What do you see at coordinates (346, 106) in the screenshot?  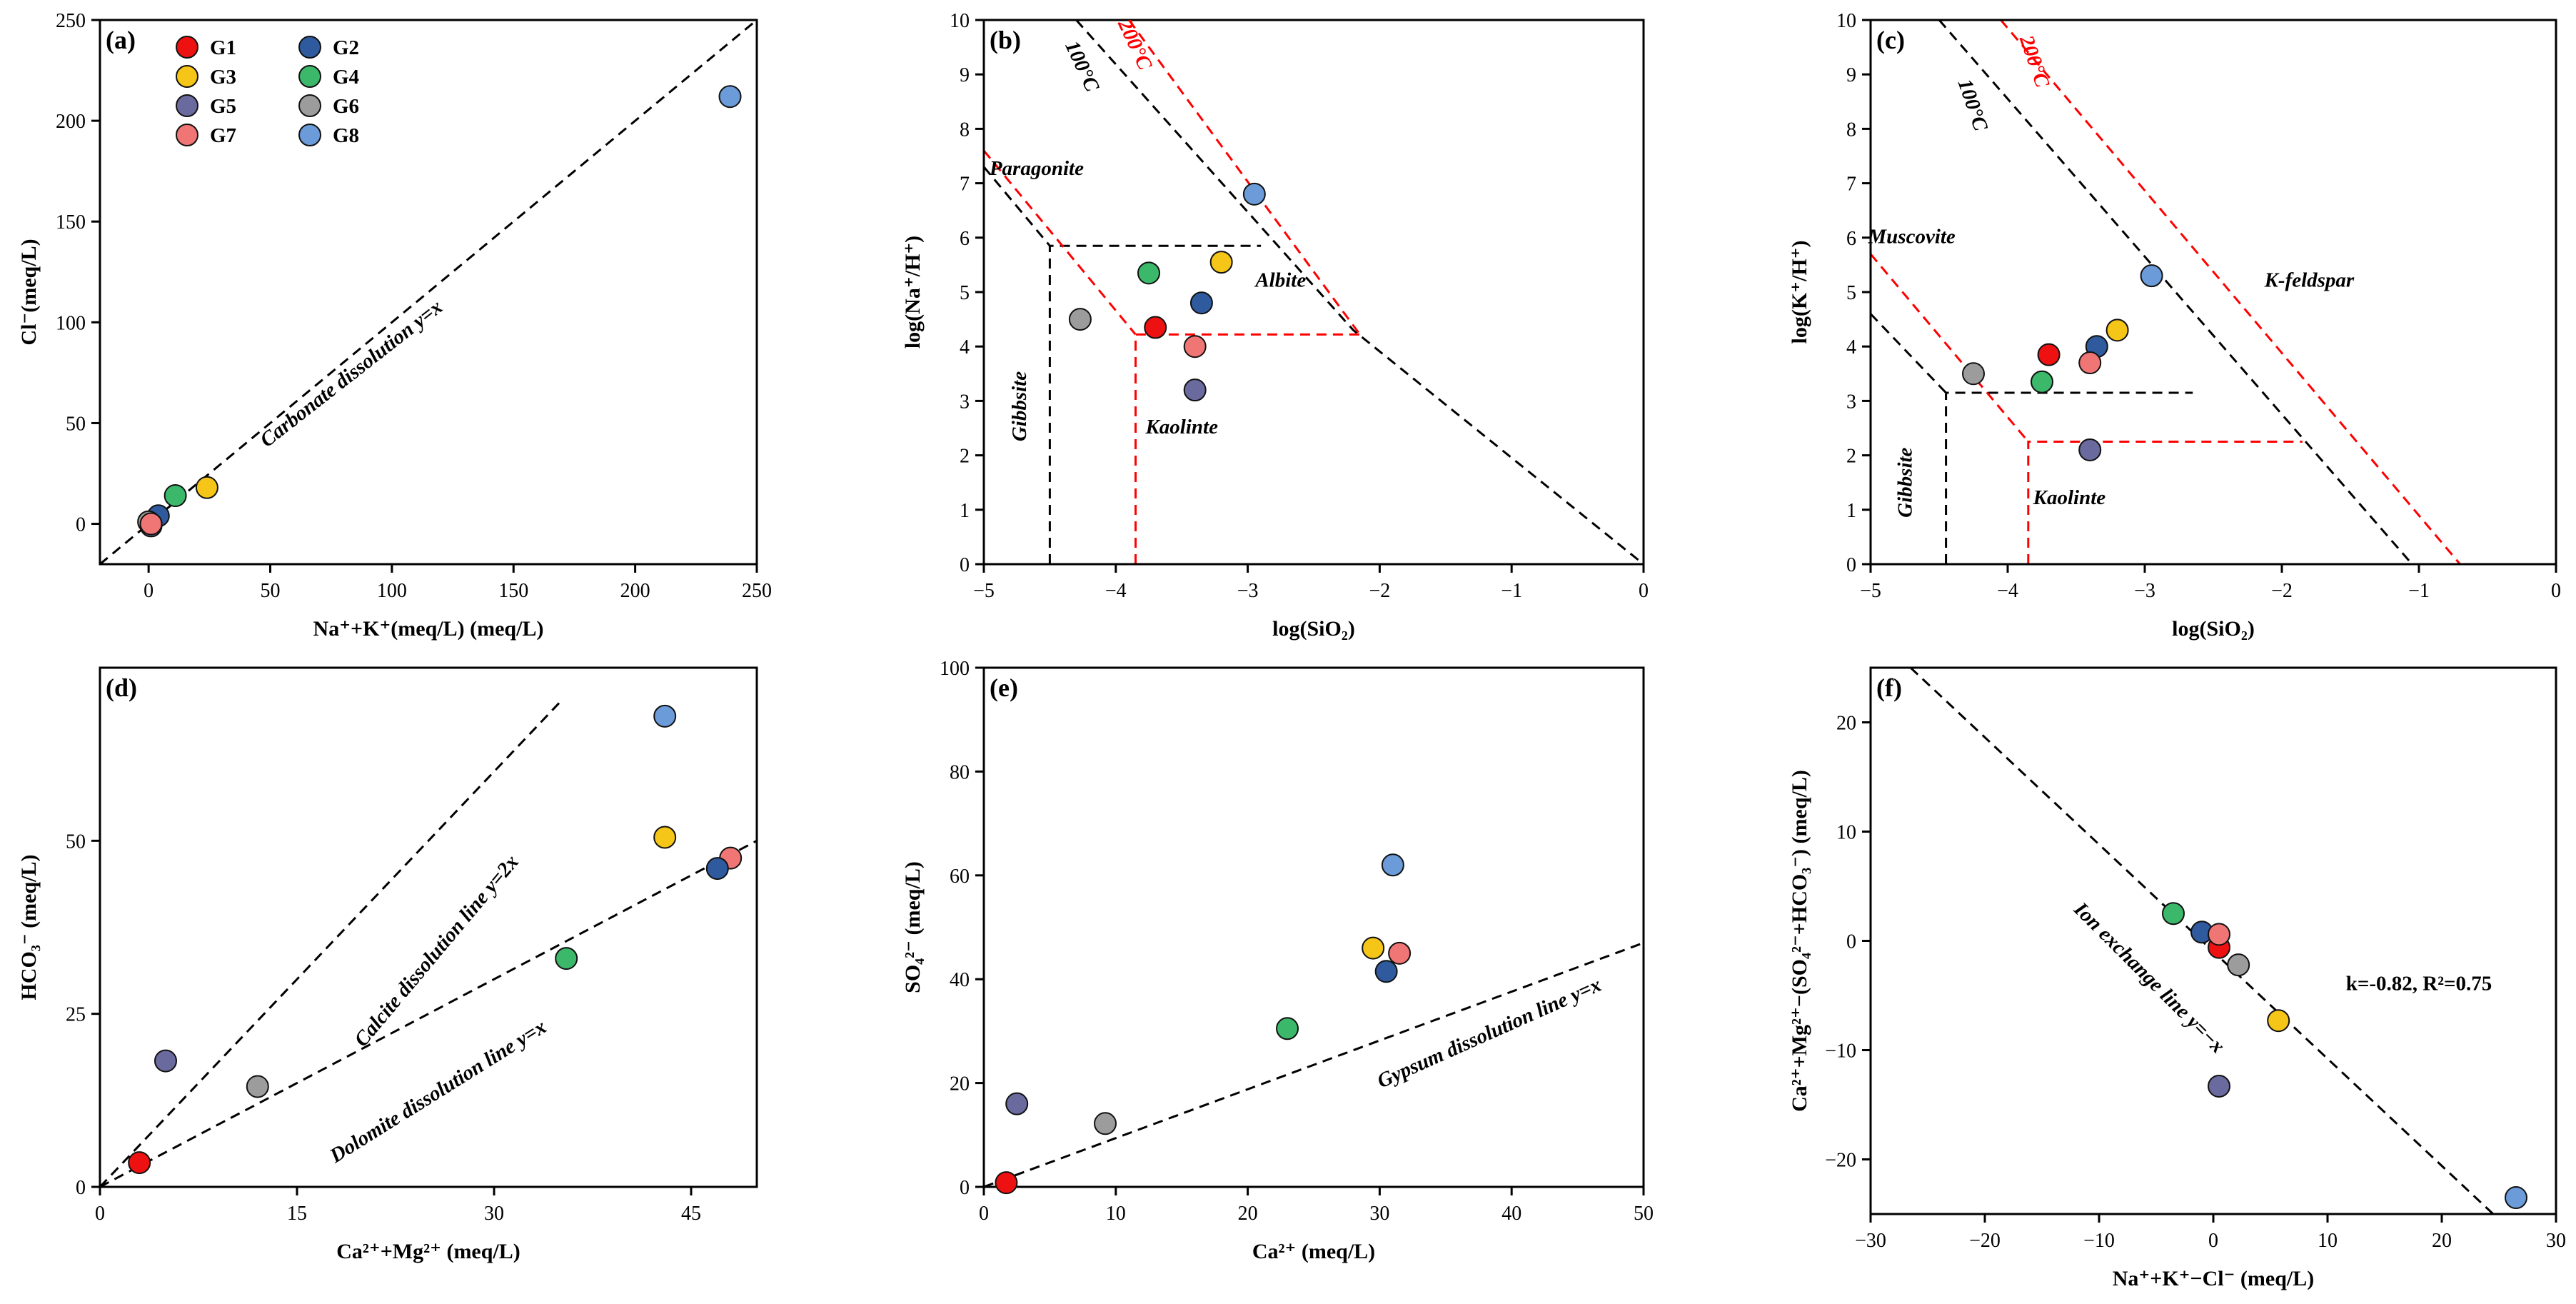 I see `legend-label: G6` at bounding box center [346, 106].